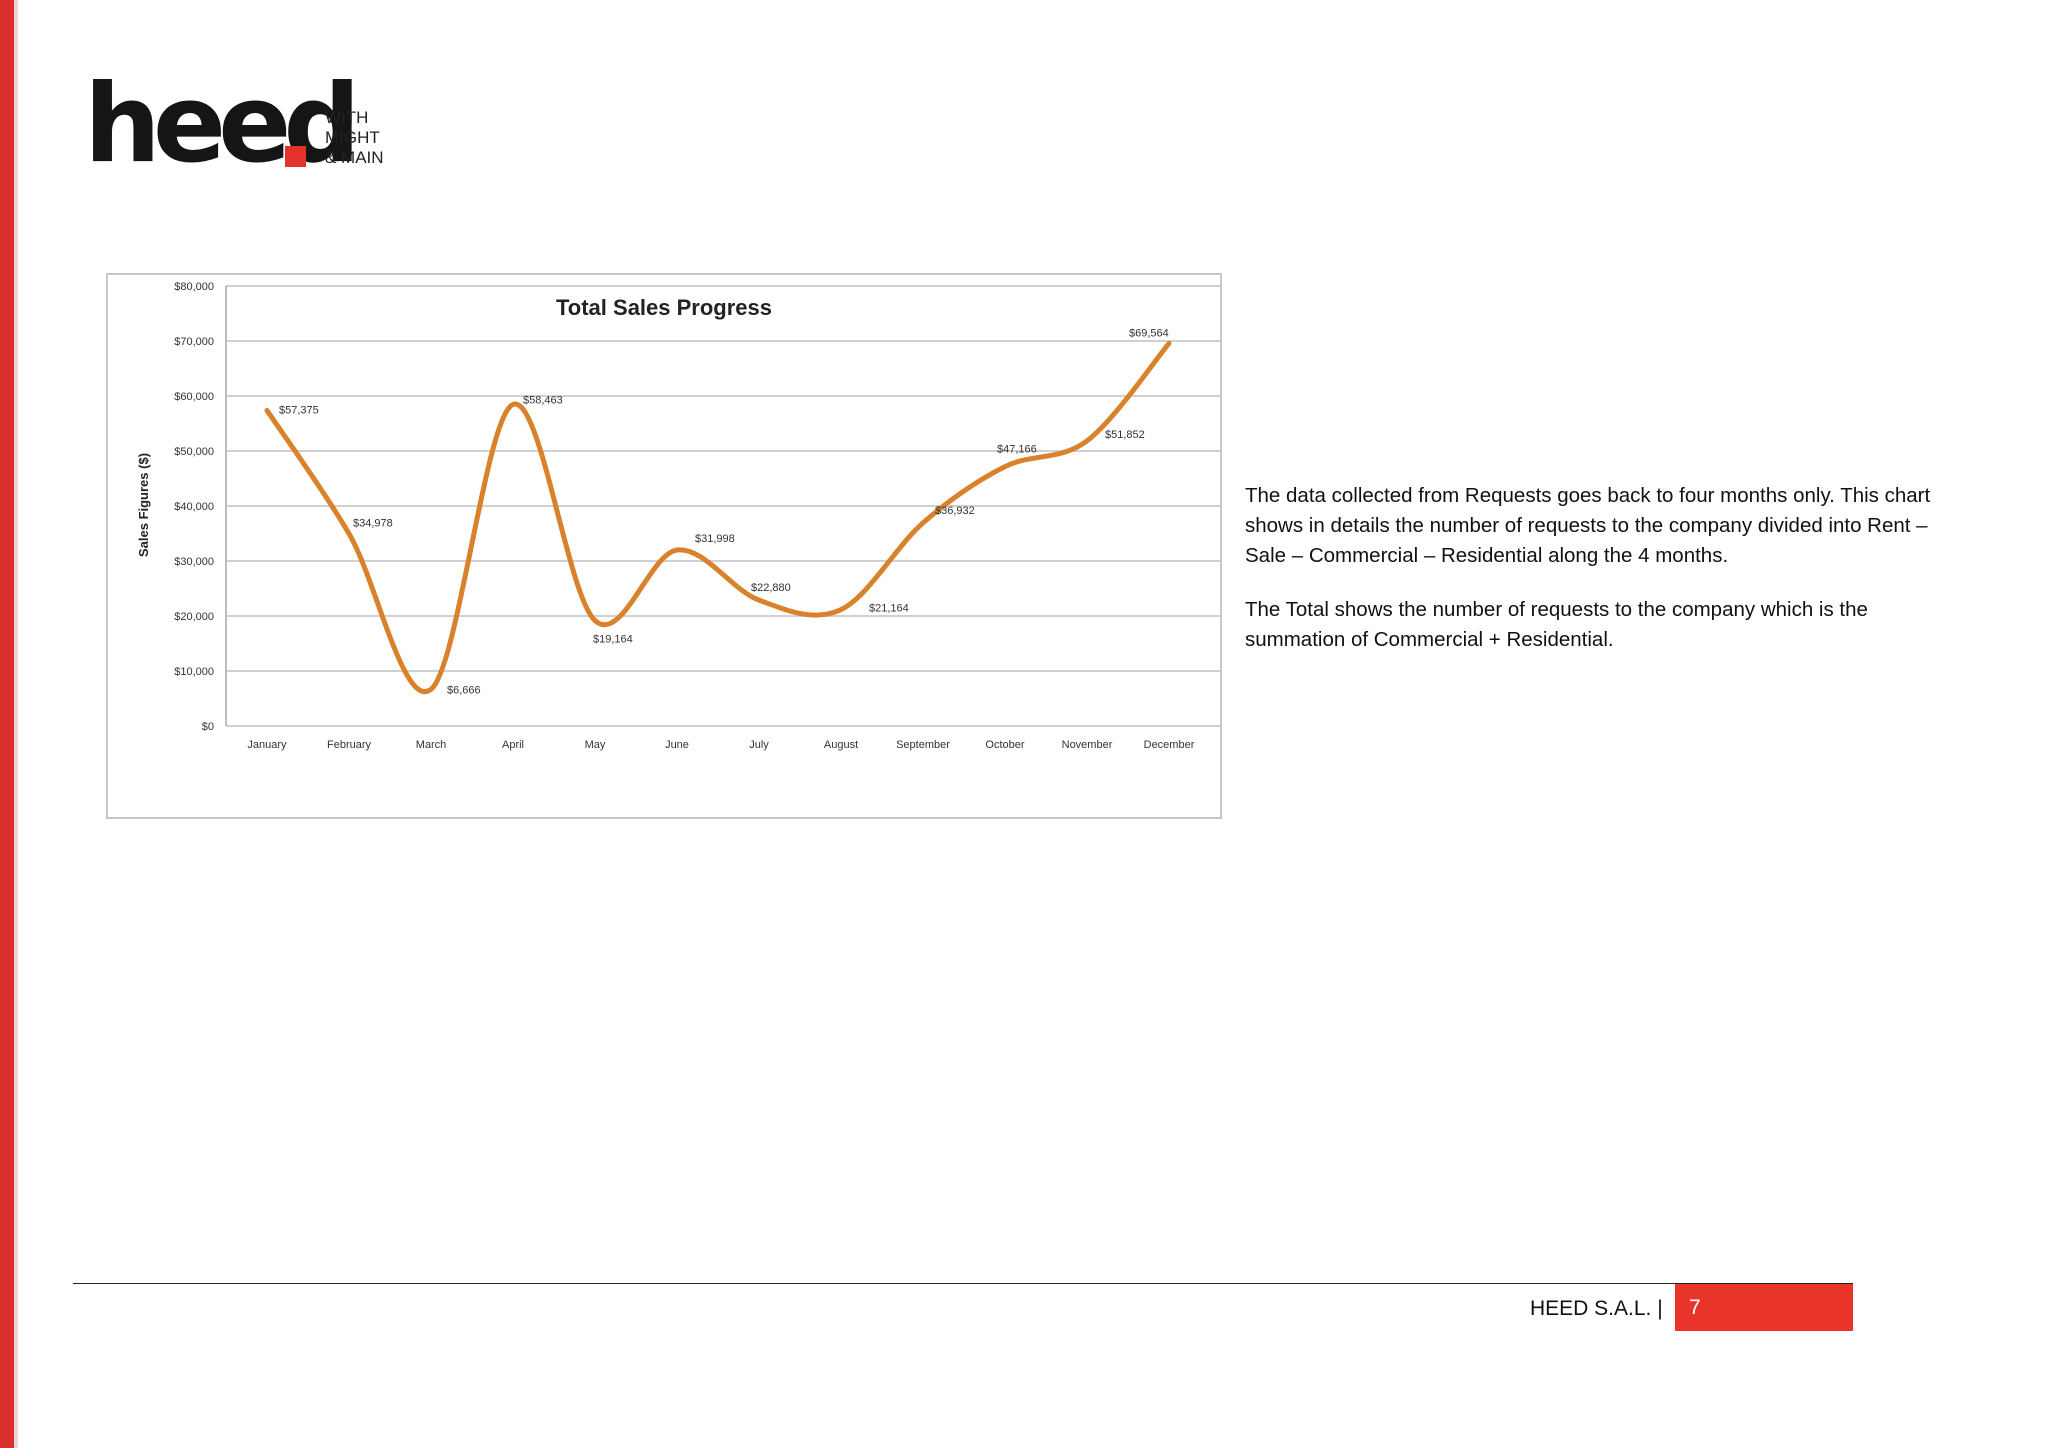  I want to click on y-tick-label: $0, so click(208, 727).